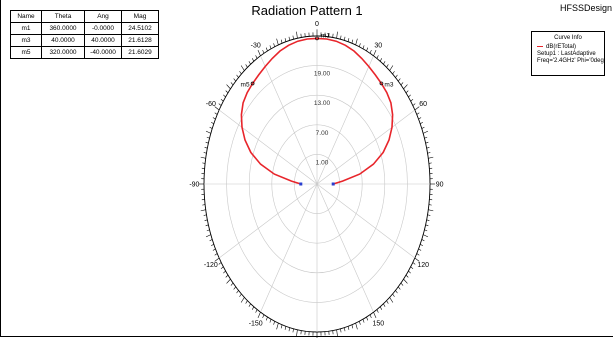  Describe the element at coordinates (194, 185) in the screenshot. I see `angle-tick-label: -90` at that location.